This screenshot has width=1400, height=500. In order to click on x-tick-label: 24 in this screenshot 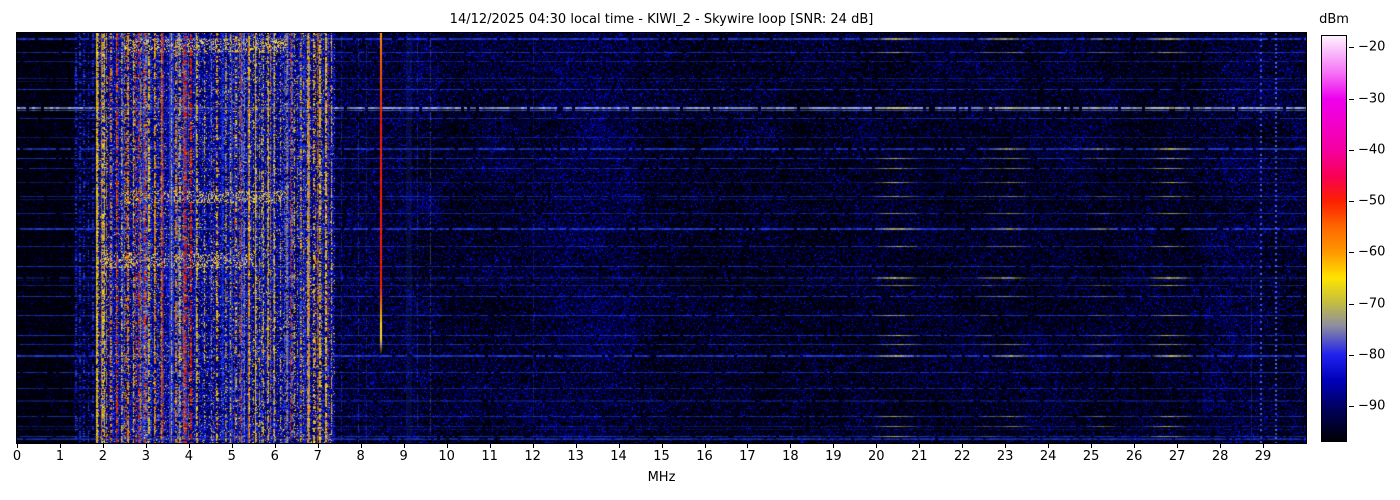, I will do `click(1048, 456)`.